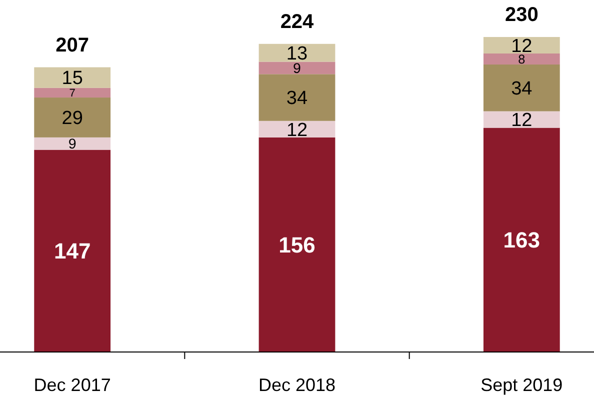  What do you see at coordinates (521, 15) in the screenshot?
I see `total-label: 230` at bounding box center [521, 15].